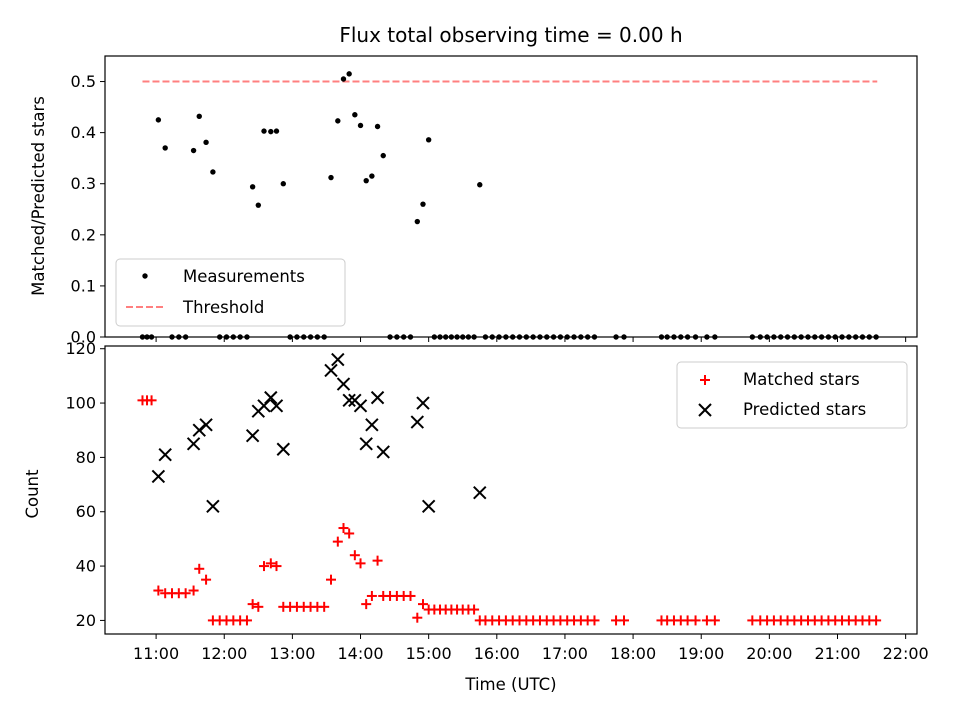 The height and width of the screenshot is (720, 960). I want to click on x-tick-label: 14:00, so click(360, 653).